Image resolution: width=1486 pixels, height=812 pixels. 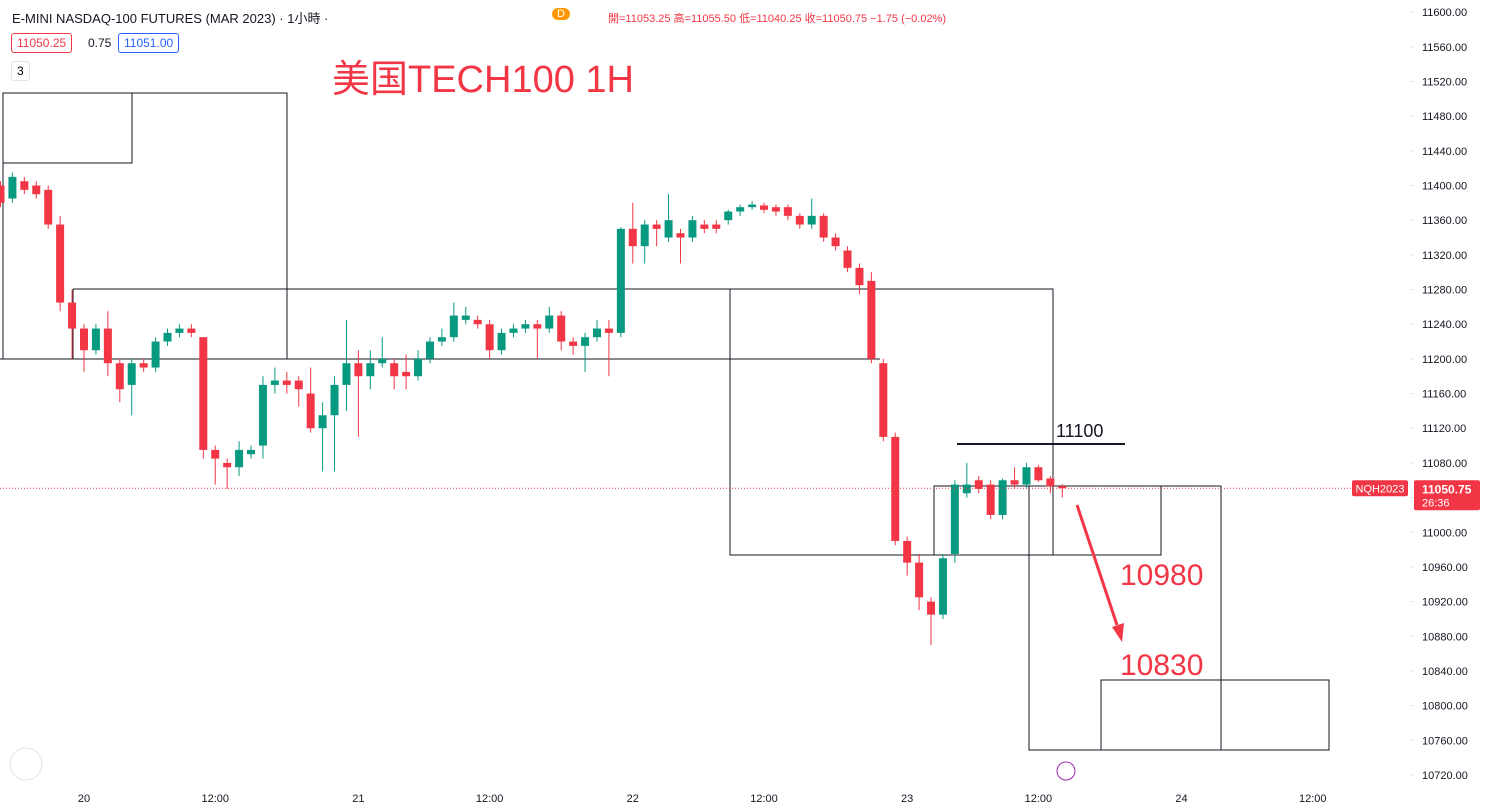 I want to click on x-tick-label: 24, so click(x=1181, y=799).